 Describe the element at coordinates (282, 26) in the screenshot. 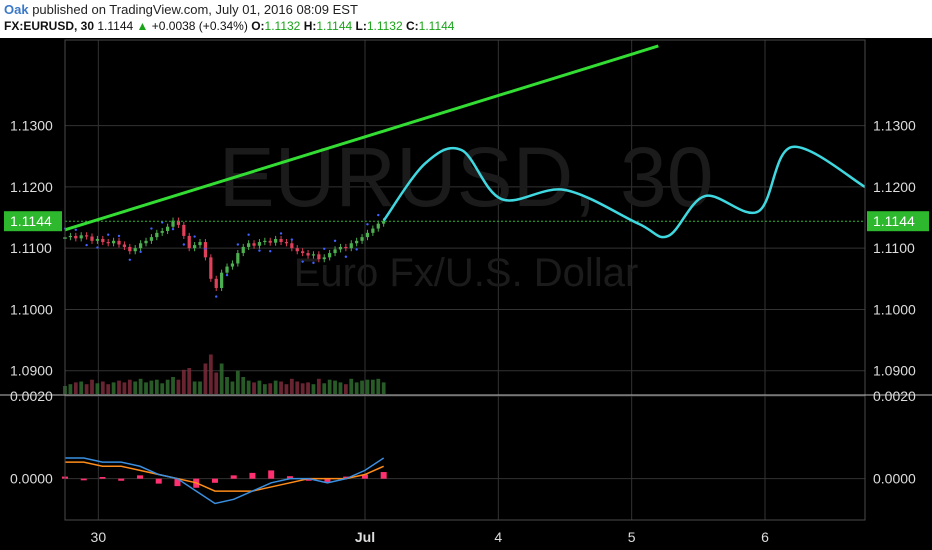

I see `open-value: 1.1132` at that location.